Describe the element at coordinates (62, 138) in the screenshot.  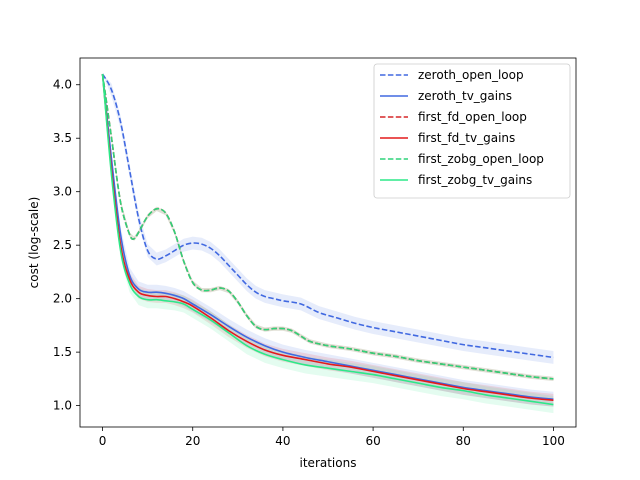
I see `y-tick-label: 3.5` at that location.